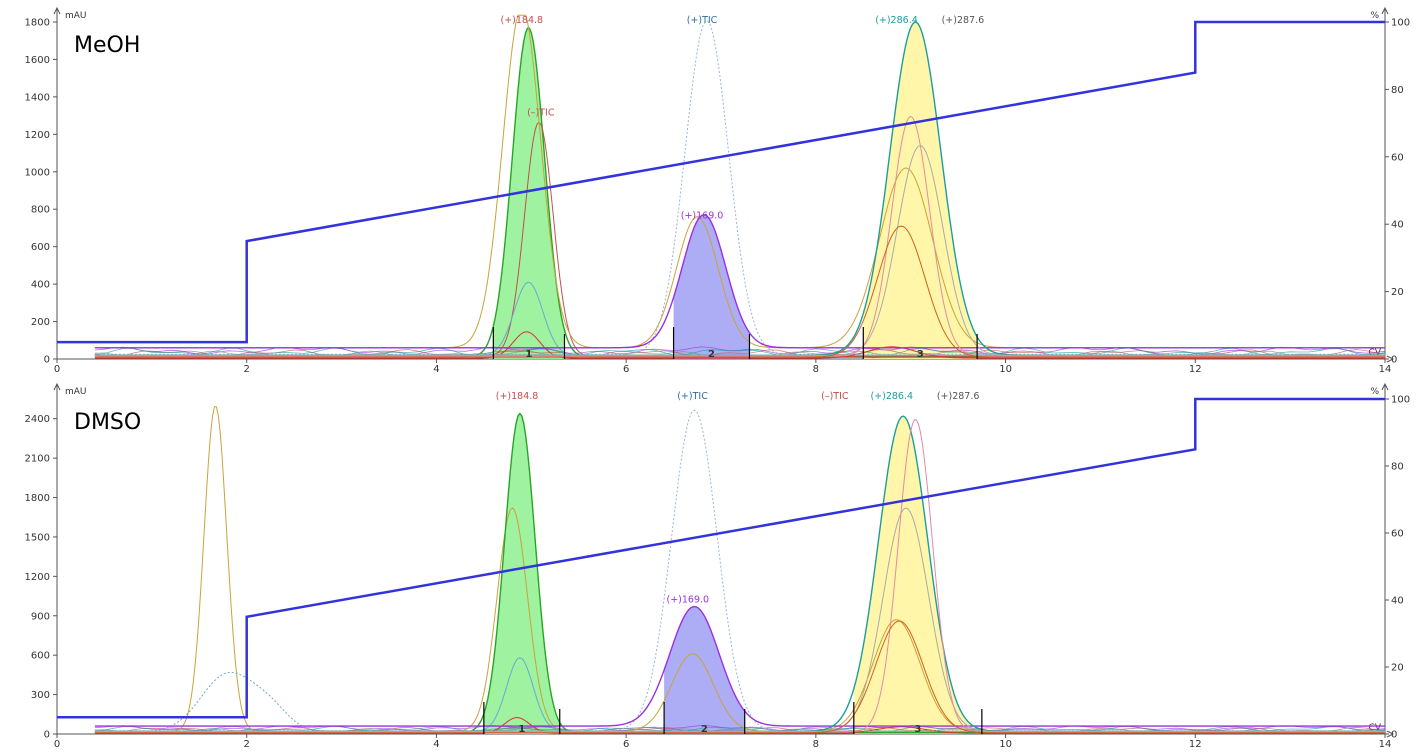  I want to click on sample-label: DMSO, so click(107, 422).